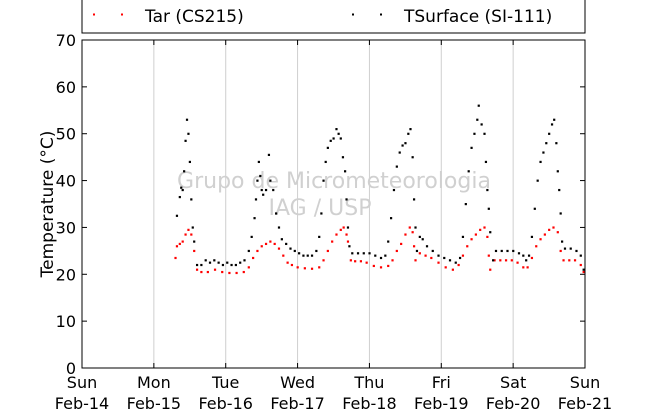 This screenshot has width=650, height=409. What do you see at coordinates (82, 401) in the screenshot?
I see `x-tick-date-label: Feb-14` at bounding box center [82, 401].